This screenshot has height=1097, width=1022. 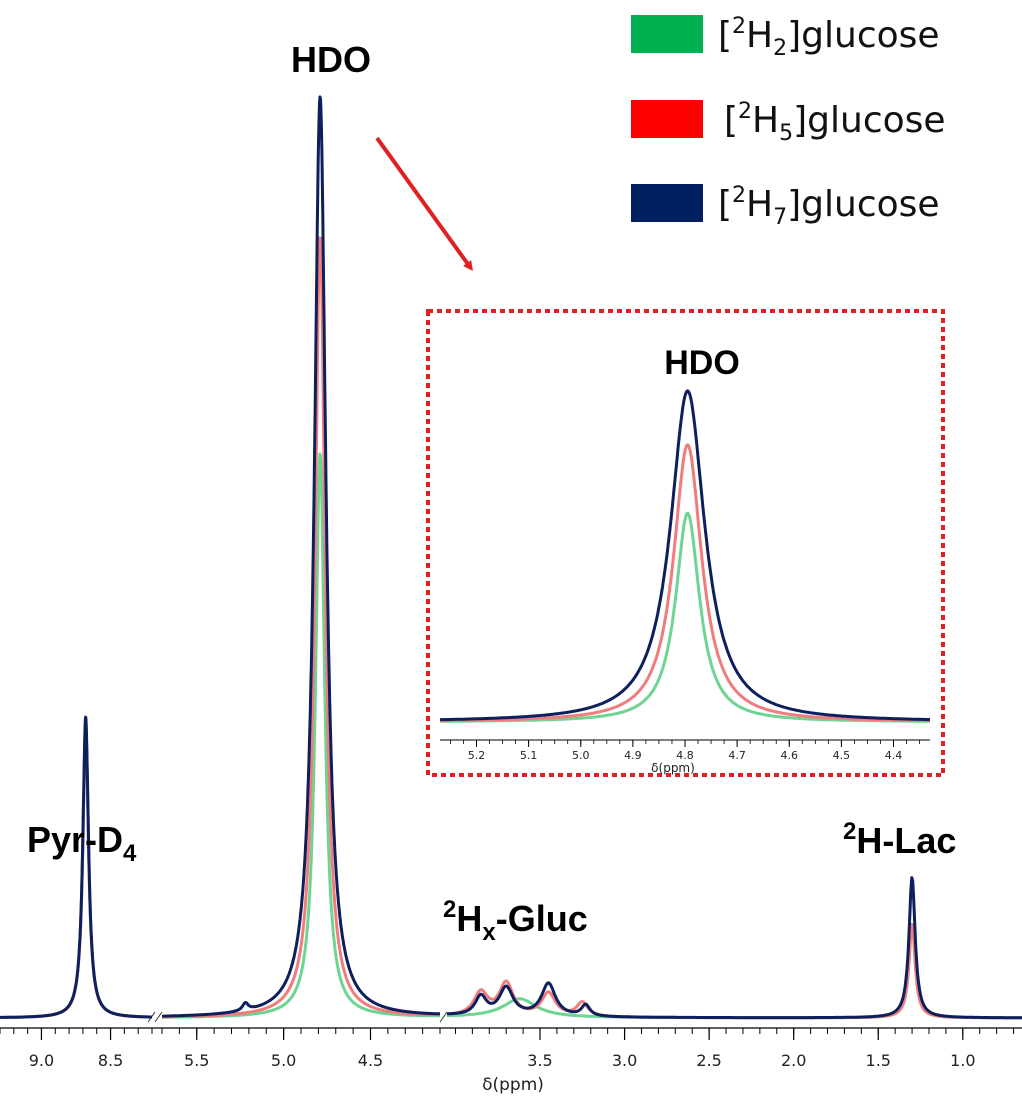 What do you see at coordinates (835, 122) in the screenshot?
I see `legend-label-2h5: [2H5]glucose` at bounding box center [835, 122].